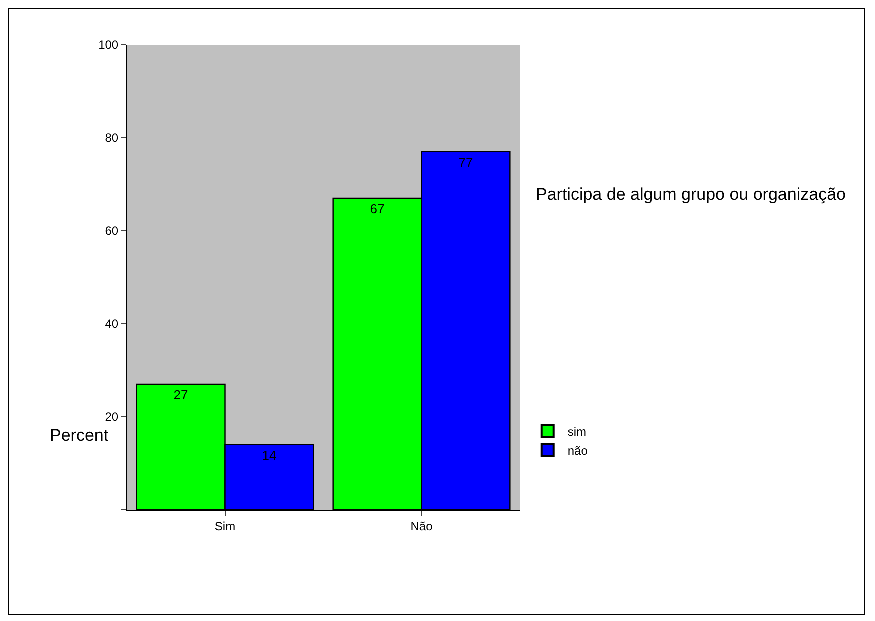 Image resolution: width=875 pixels, height=621 pixels. I want to click on data-label: 77, so click(466, 162).